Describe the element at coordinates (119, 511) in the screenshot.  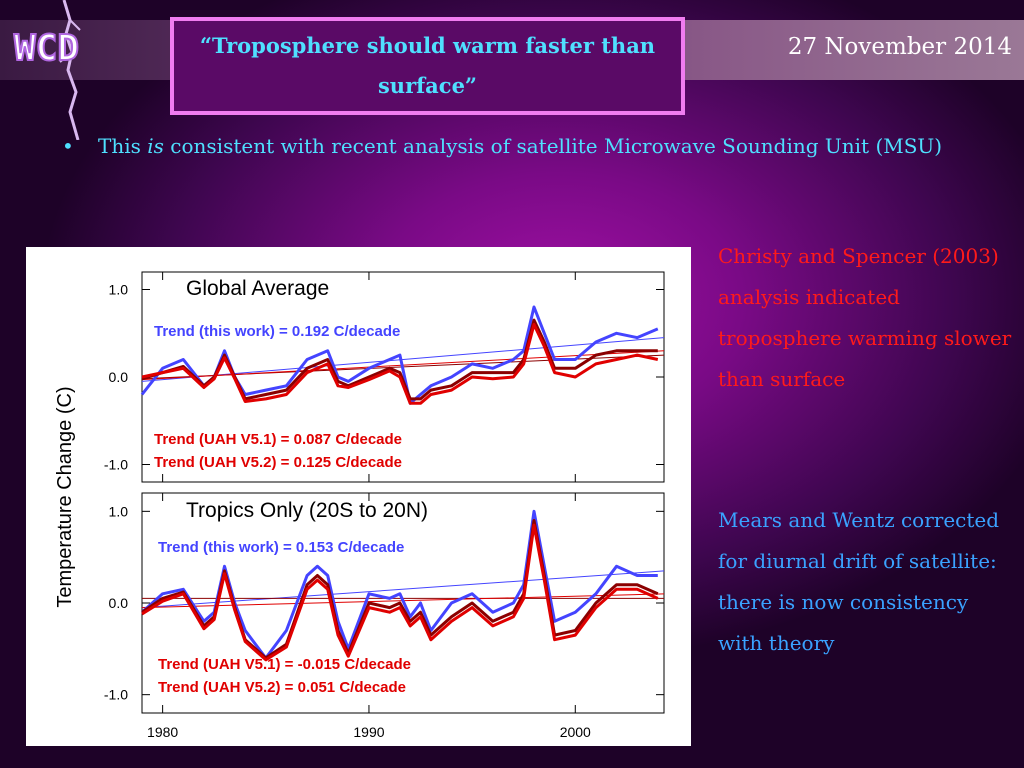
I see `tropics-ytick-label: 1.0` at that location.